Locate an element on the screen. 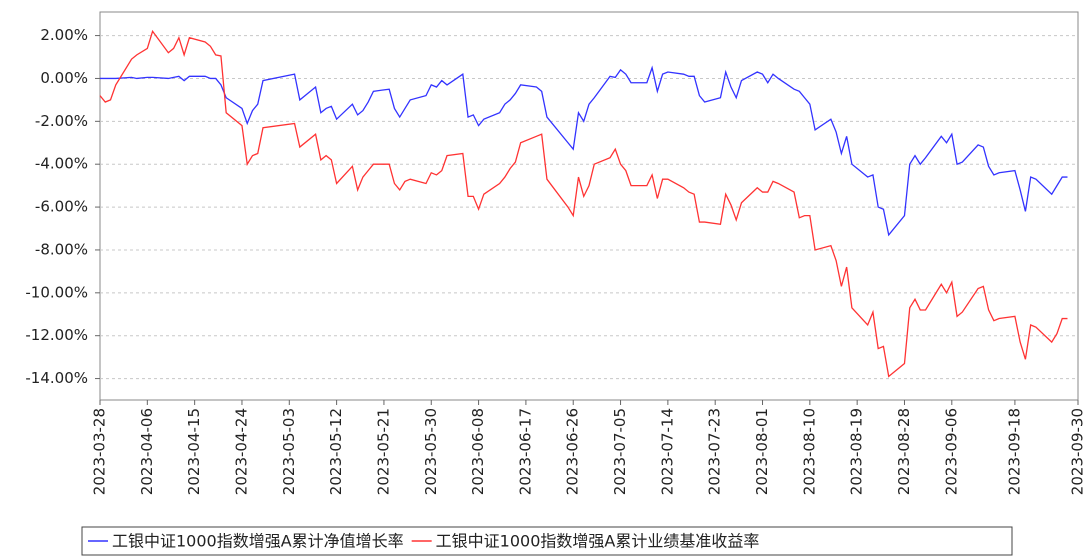 This screenshot has height=556, width=1088. x-tick-label: 2023-05-03 is located at coordinates (289, 451).